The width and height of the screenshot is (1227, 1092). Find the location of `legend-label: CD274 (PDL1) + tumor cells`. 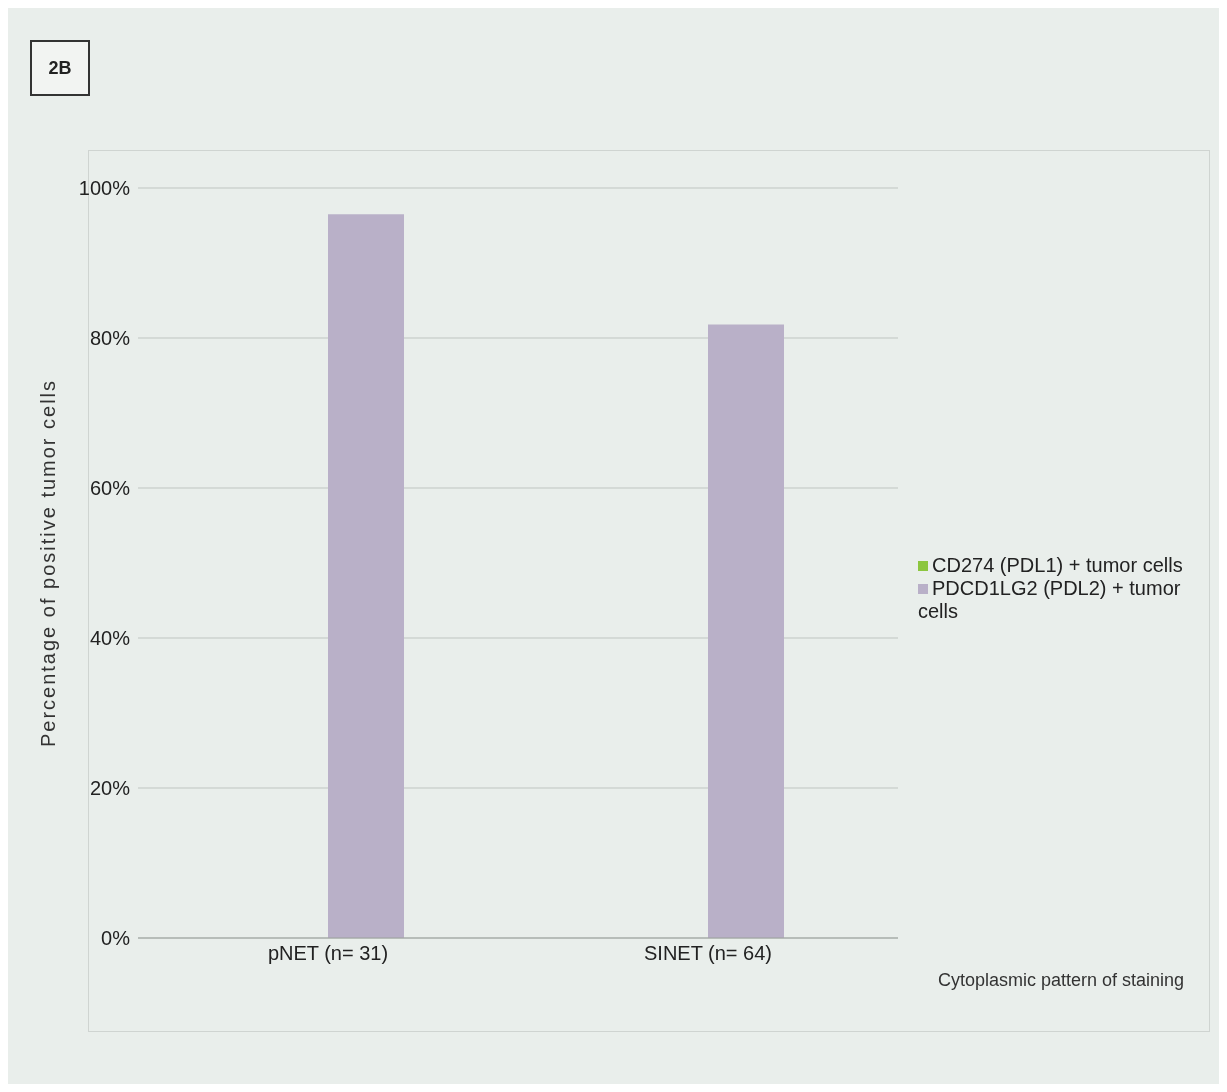

legend-label: CD274 (PDL1) + tumor cells is located at coordinates (1057, 564).